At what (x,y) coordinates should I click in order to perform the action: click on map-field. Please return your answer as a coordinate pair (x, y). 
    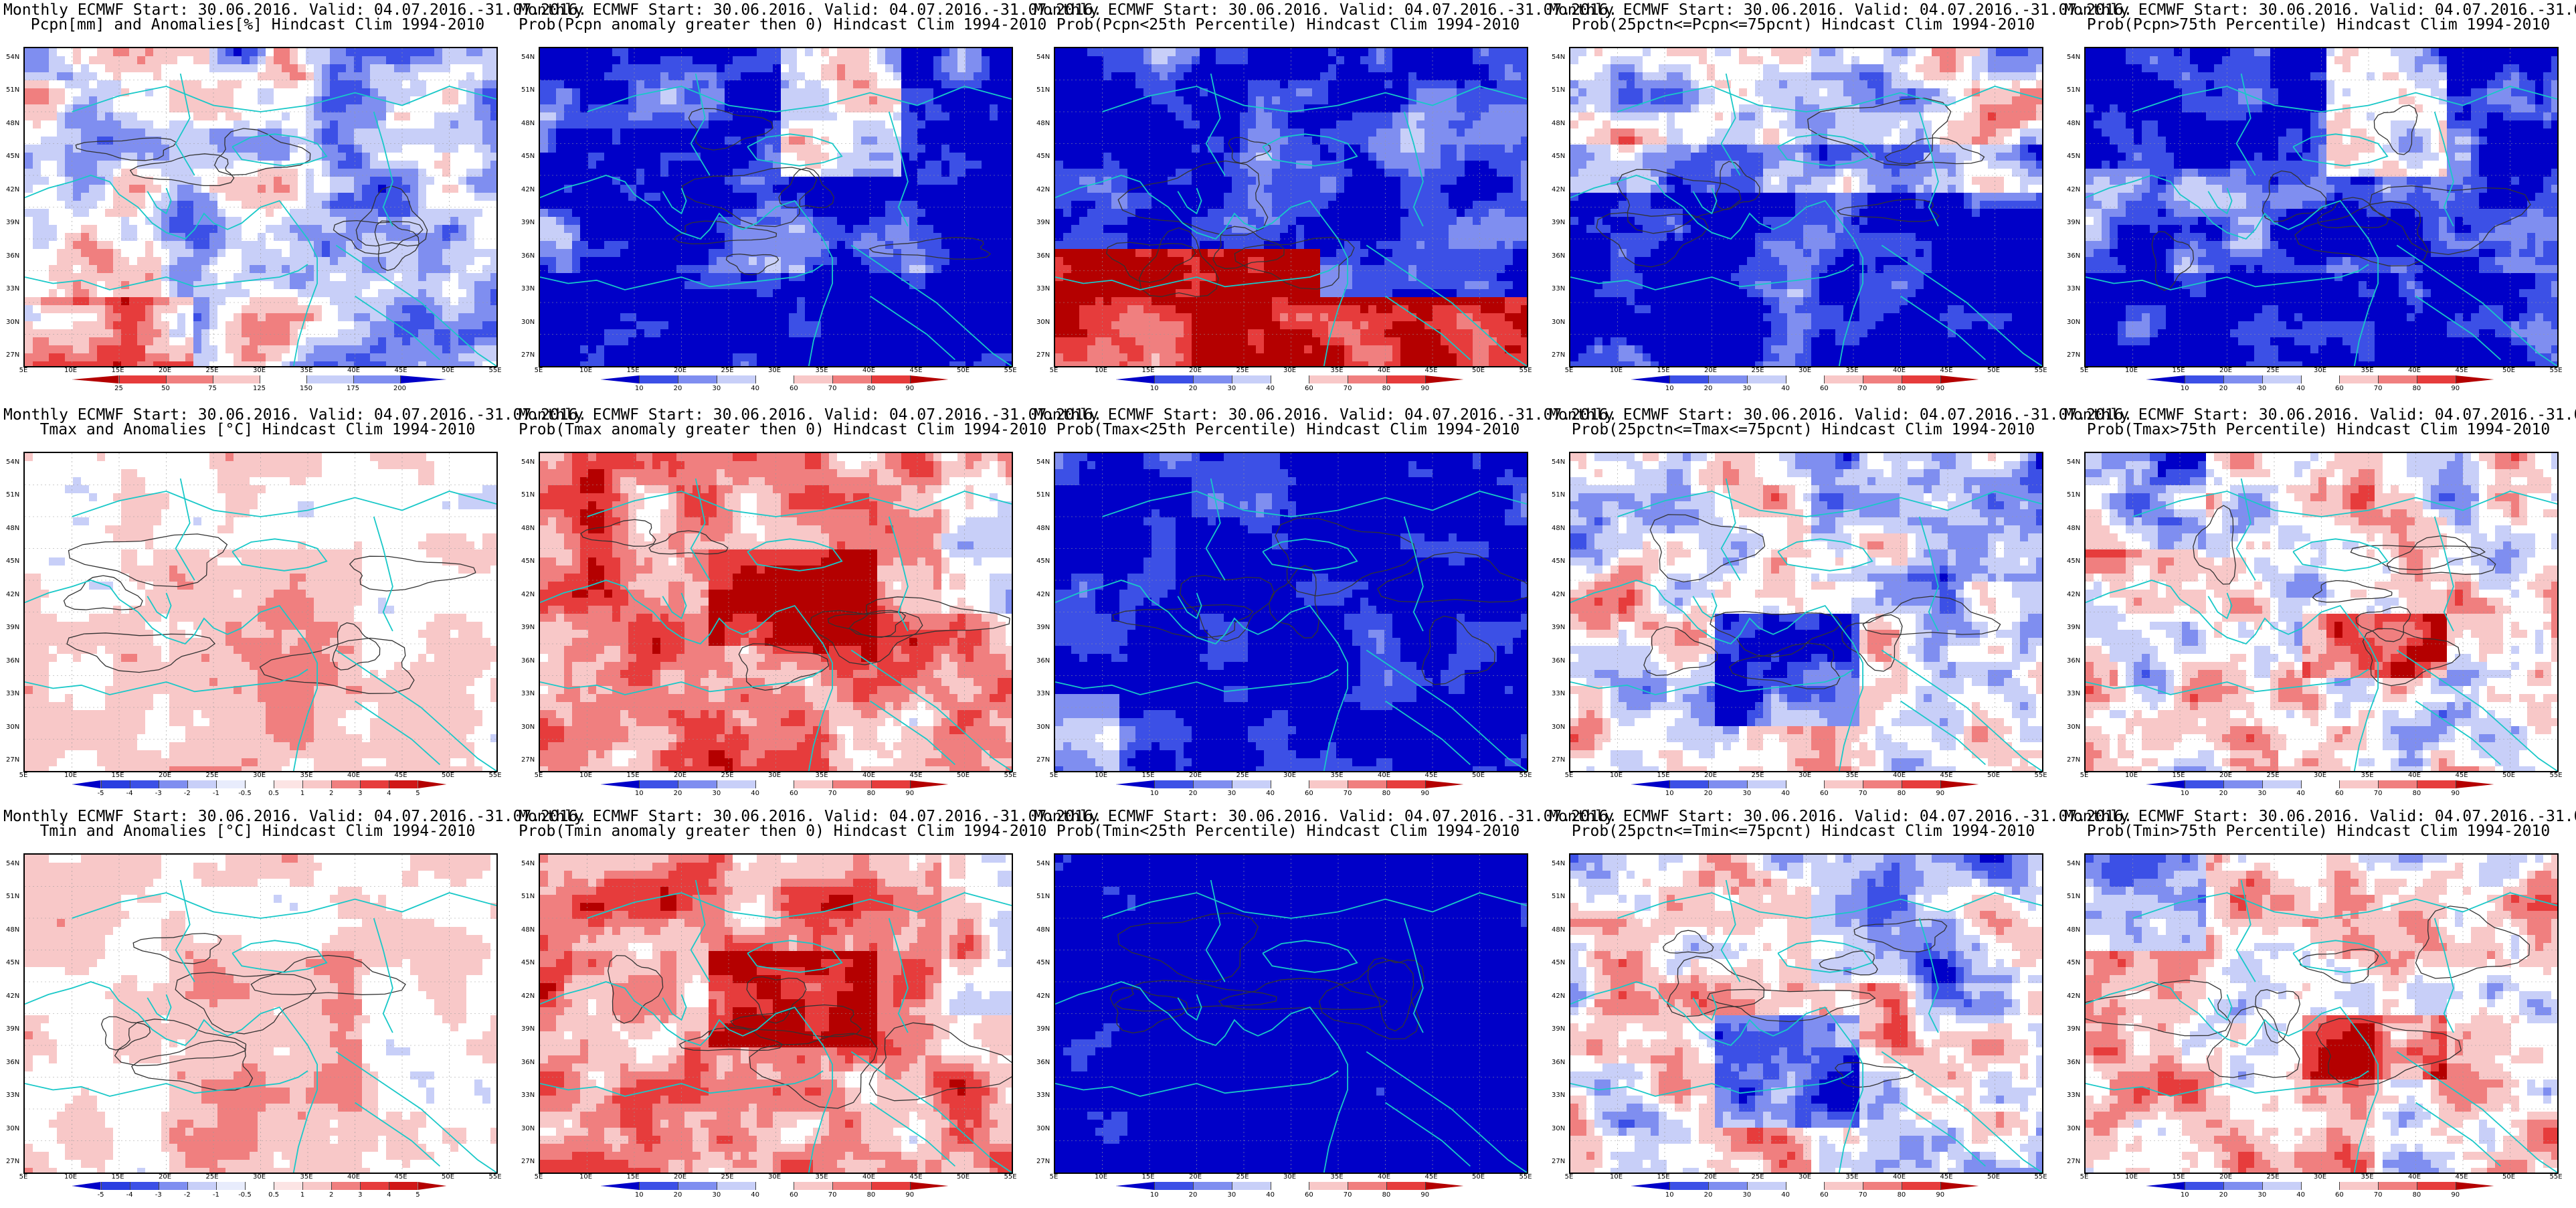
    Looking at the image, I should click on (1291, 207).